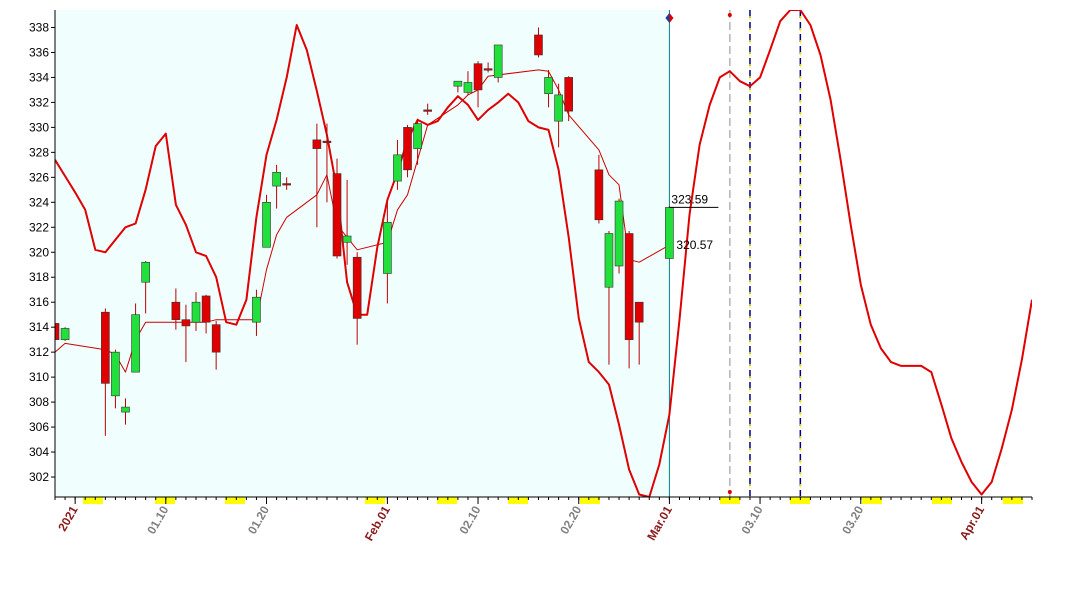  I want to click on last-close-label: 323.59, so click(689, 199).